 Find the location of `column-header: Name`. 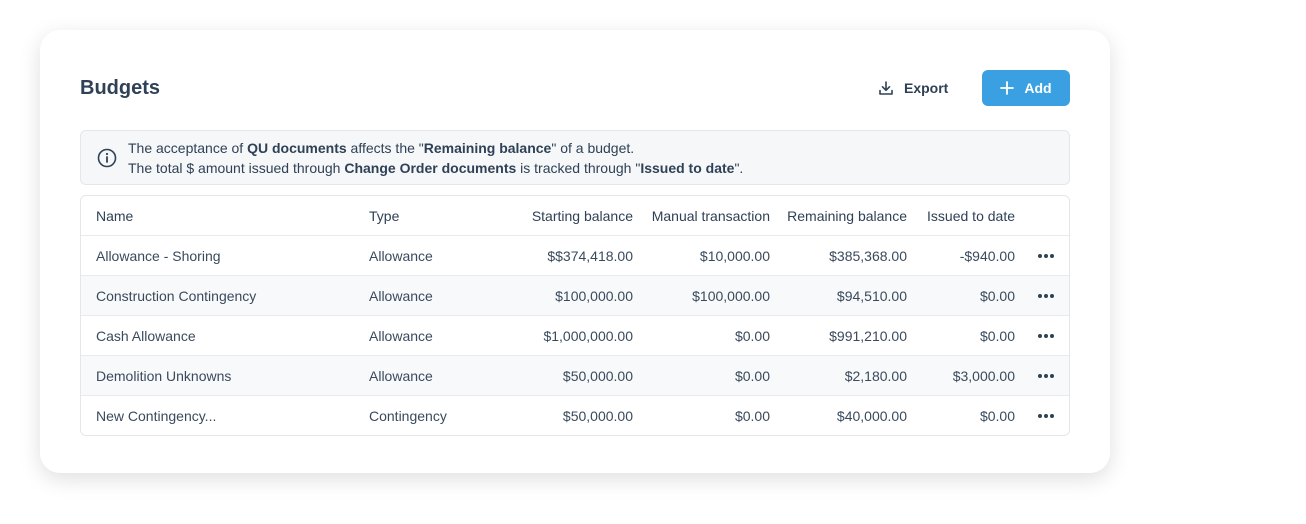

column-header: Name is located at coordinates (115, 215).